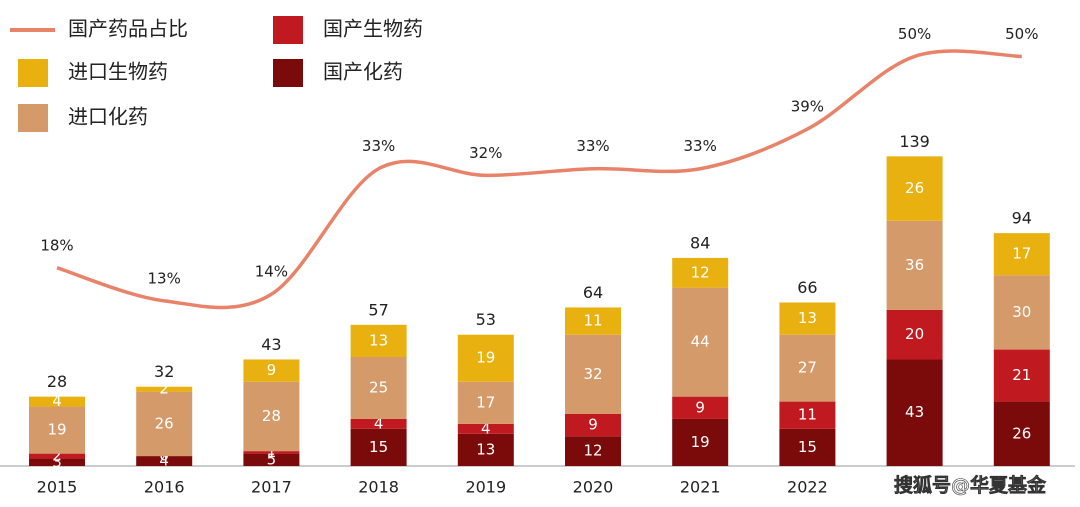 This screenshot has width=1080, height=507. Describe the element at coordinates (271, 272) in the screenshot. I see `line-label: 14%` at that location.